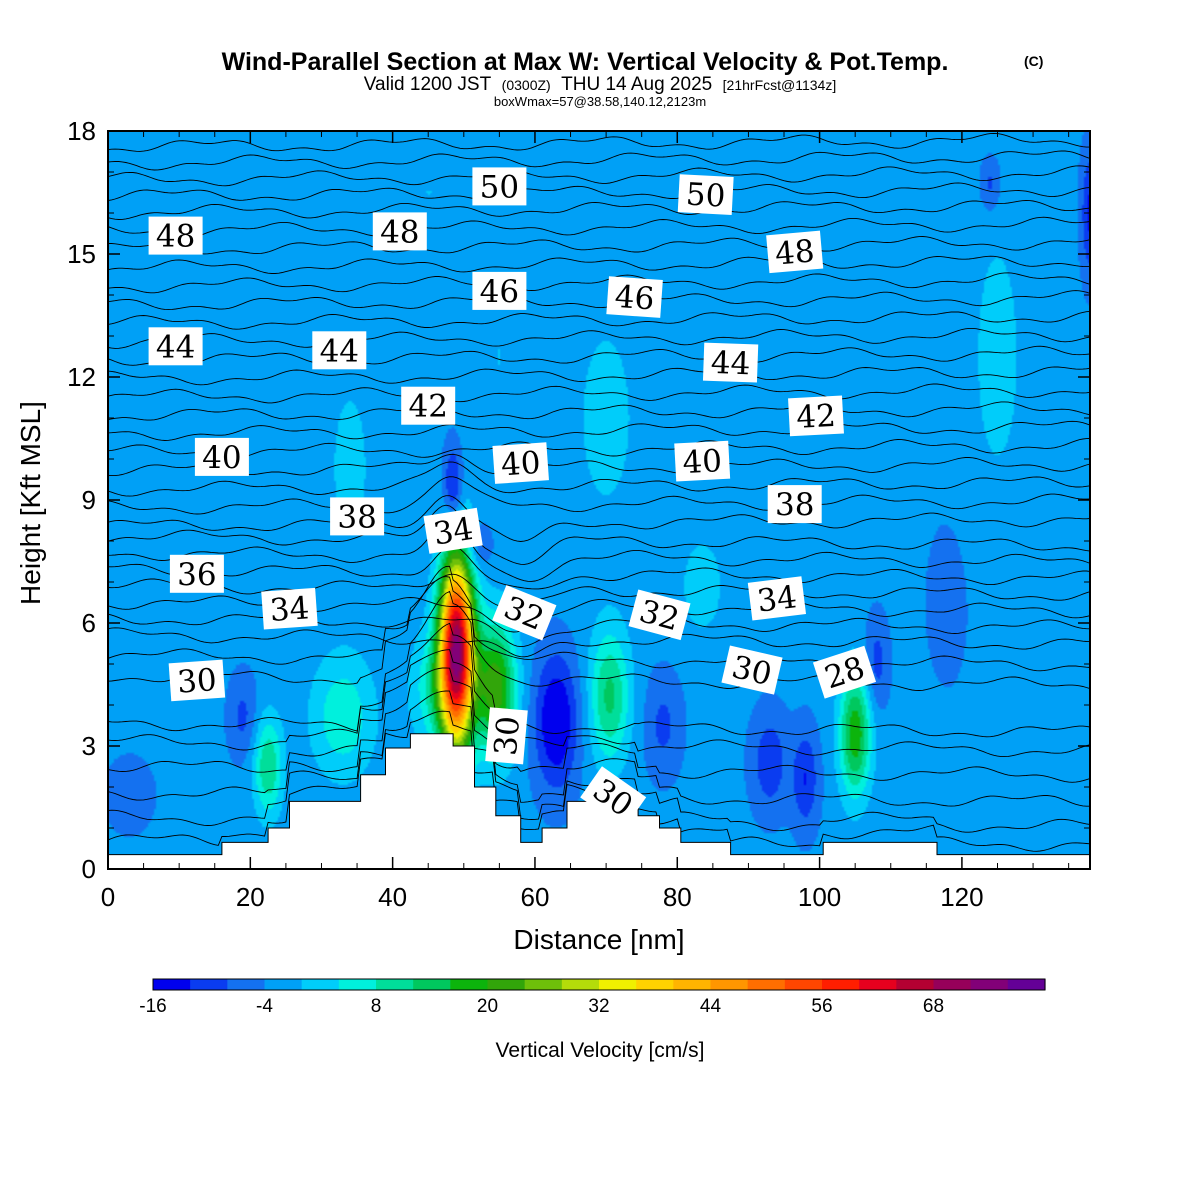 This screenshot has height=1200, width=1200. What do you see at coordinates (108, 897) in the screenshot?
I see `x-tick-label: 0` at bounding box center [108, 897].